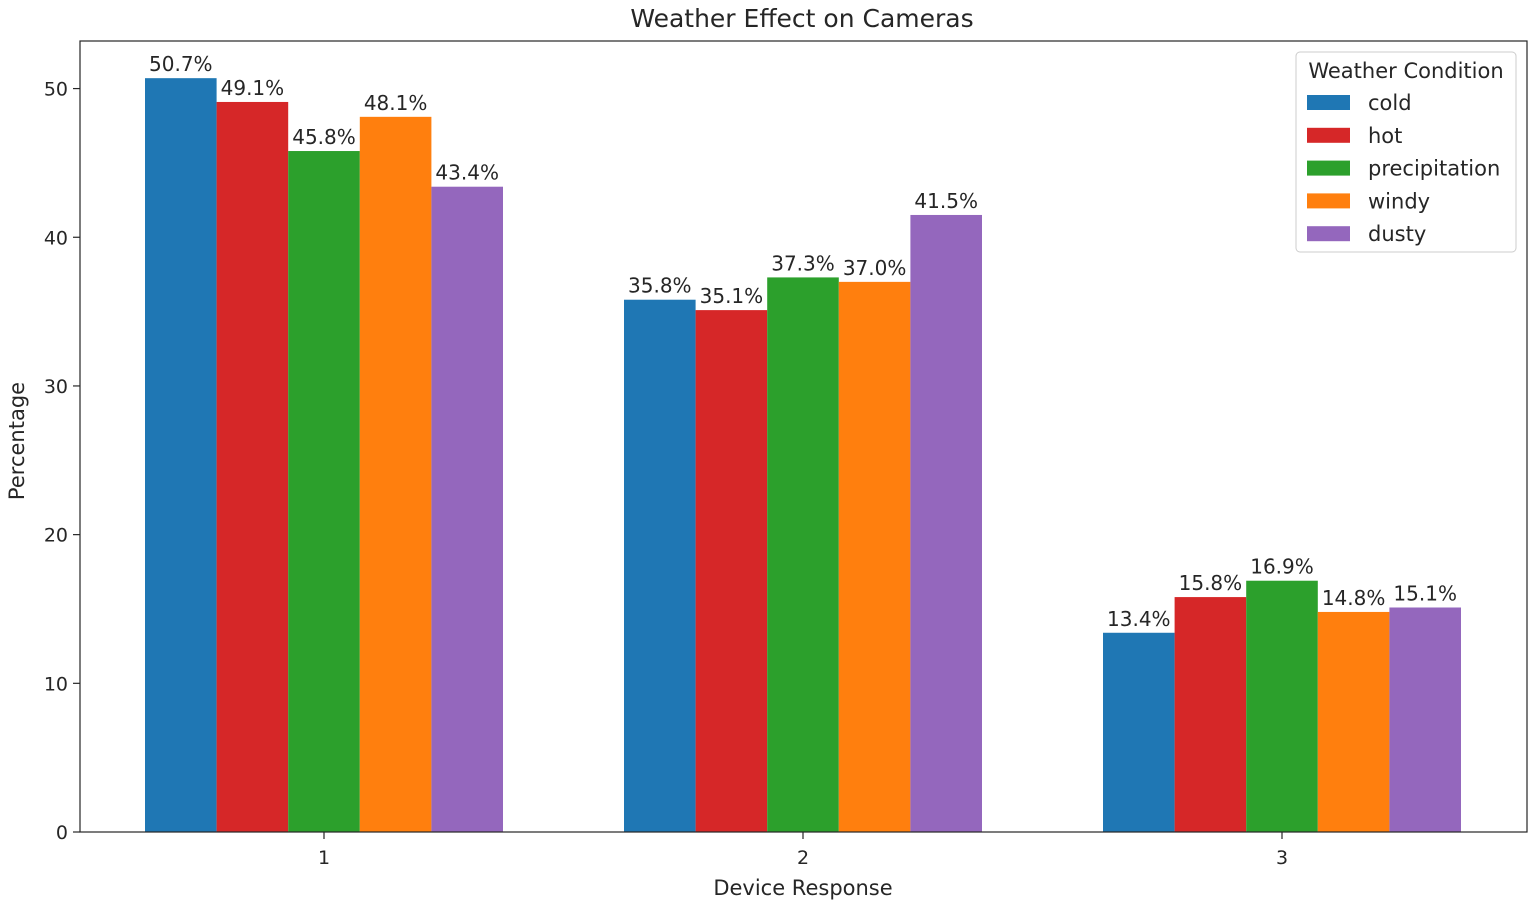  I want to click on legend-label-precipitation: precipitation, so click(1434, 169).